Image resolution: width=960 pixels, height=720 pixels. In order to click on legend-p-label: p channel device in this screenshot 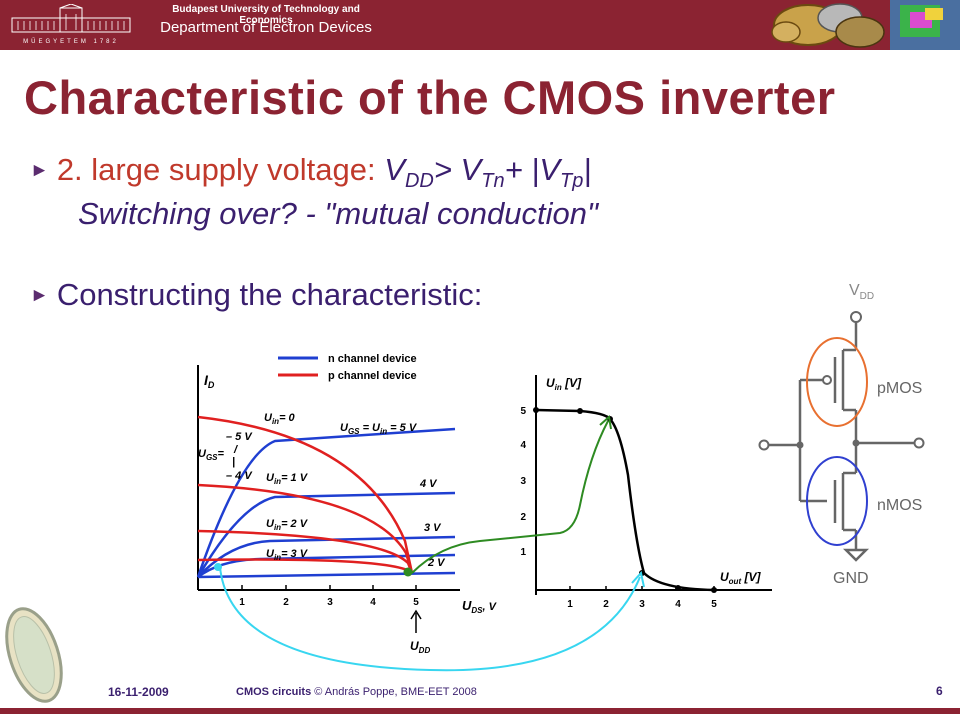, I will do `click(372, 376)`.